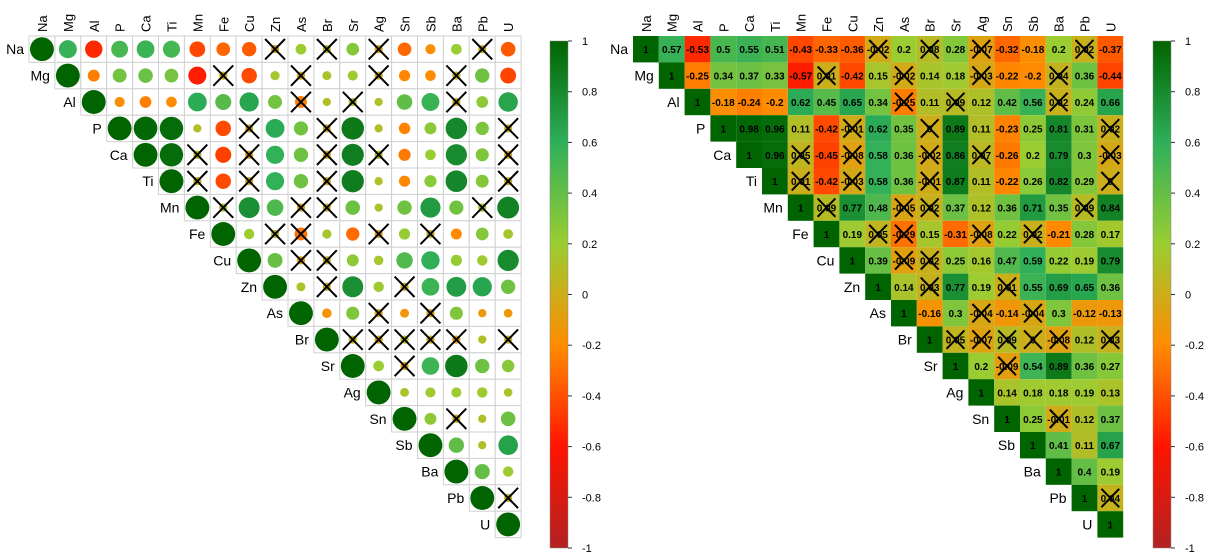 The height and width of the screenshot is (552, 1211). Describe the element at coordinates (981, 260) in the screenshot. I see `cell-cu-ag: 0.16` at that location.